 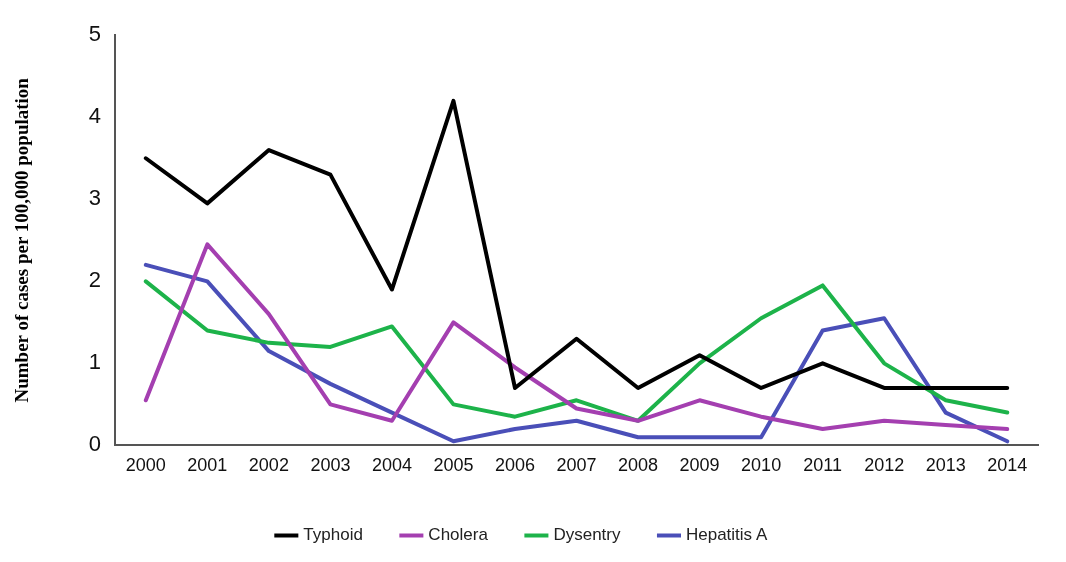 What do you see at coordinates (884, 465) in the screenshot?
I see `x-tick-label: 2012` at bounding box center [884, 465].